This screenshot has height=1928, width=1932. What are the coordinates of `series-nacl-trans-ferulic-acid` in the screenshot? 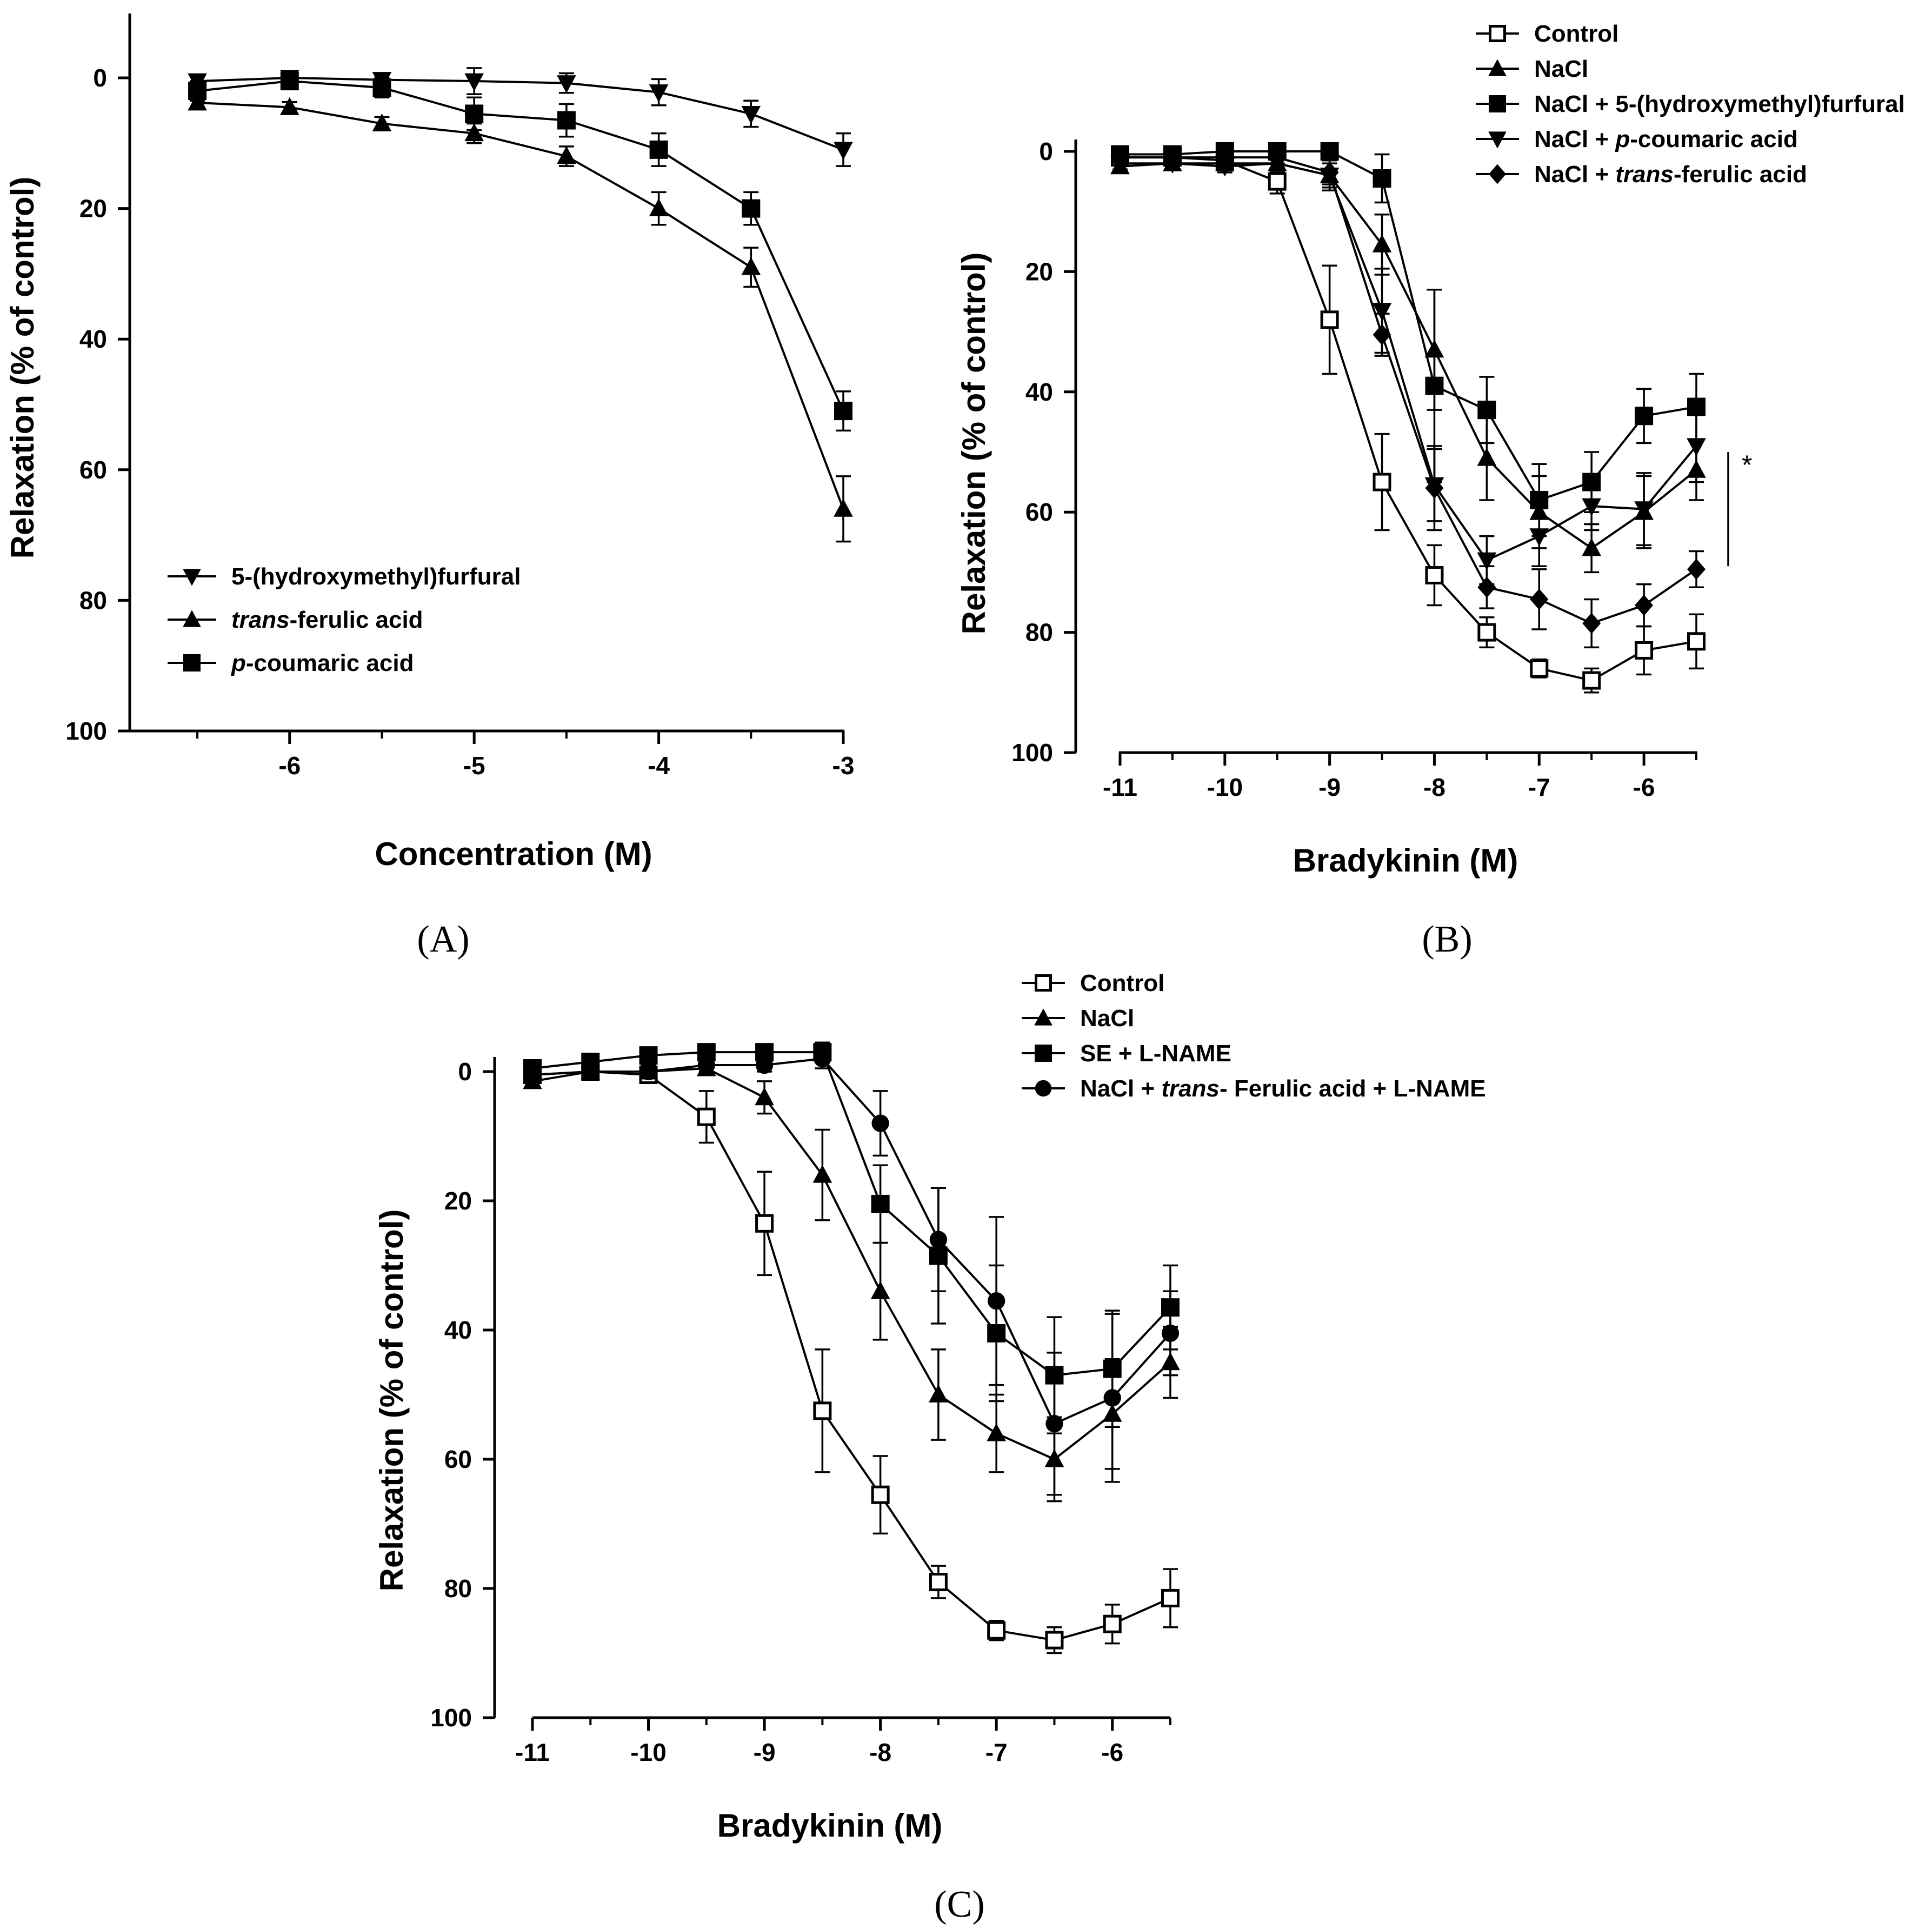 It's located at (1408, 398).